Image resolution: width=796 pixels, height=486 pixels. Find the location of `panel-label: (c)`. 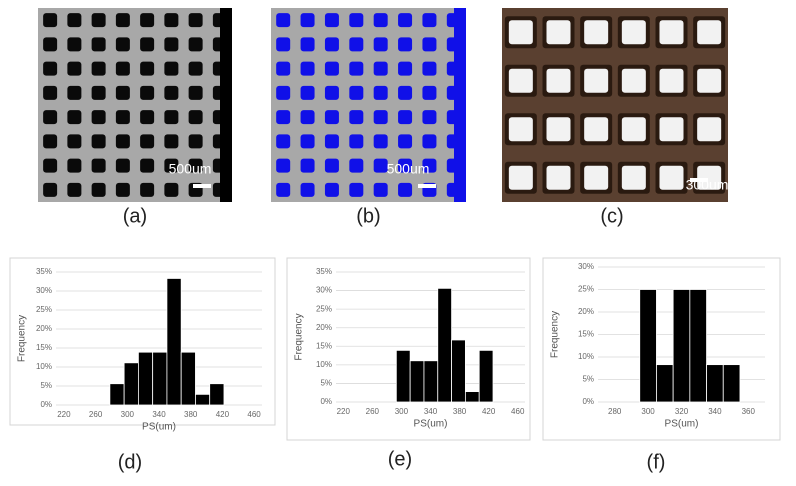

panel-label: (c) is located at coordinates (611, 216).